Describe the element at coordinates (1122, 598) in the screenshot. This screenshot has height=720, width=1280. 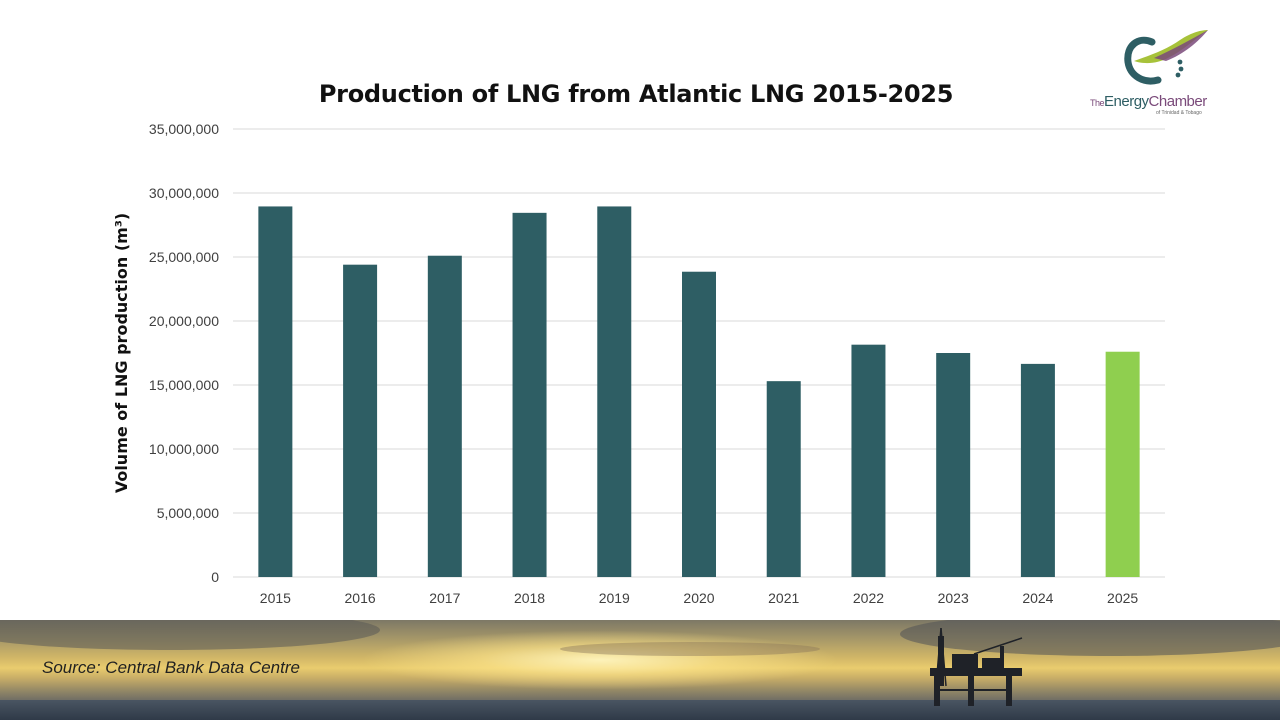
I see `x-tick-label: 2025` at that location.